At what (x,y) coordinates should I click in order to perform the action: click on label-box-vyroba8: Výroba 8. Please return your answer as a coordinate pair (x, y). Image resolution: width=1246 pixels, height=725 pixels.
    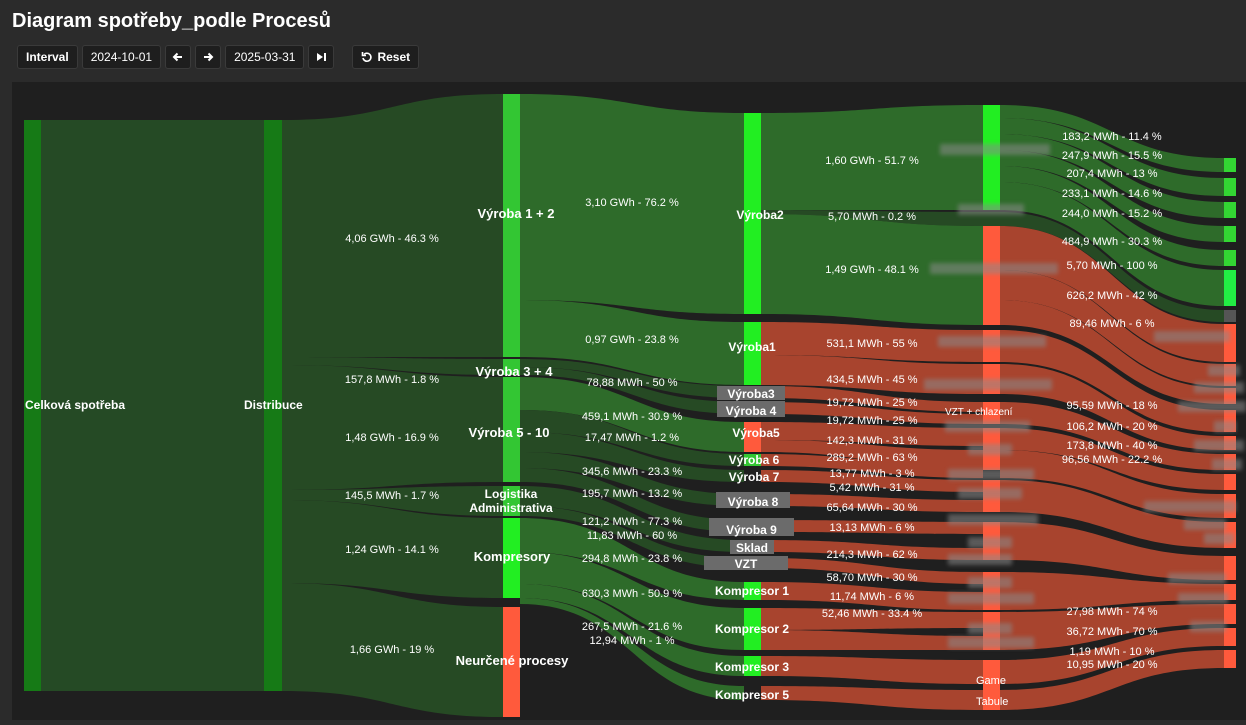
    Looking at the image, I should click on (753, 502).